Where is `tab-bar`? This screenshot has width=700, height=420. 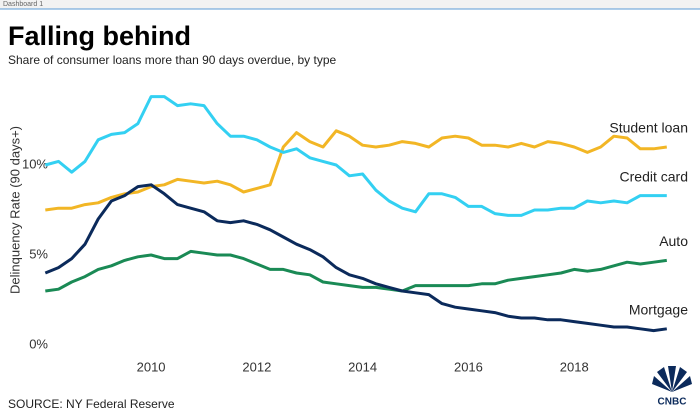
tab-bar is located at coordinates (350, 4).